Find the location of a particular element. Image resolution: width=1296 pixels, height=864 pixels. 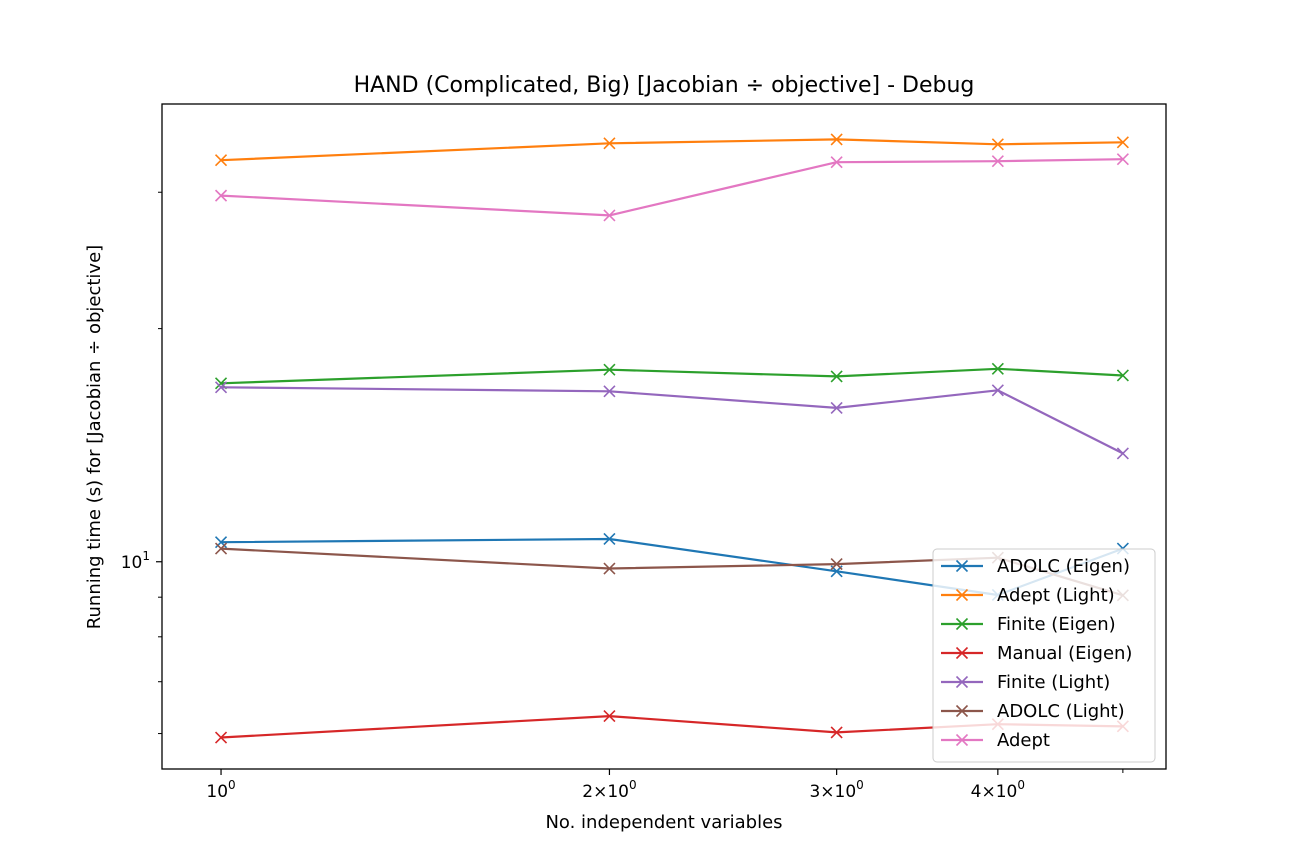

legend-item: ADOLC (Eigen) is located at coordinates (1035, 566).